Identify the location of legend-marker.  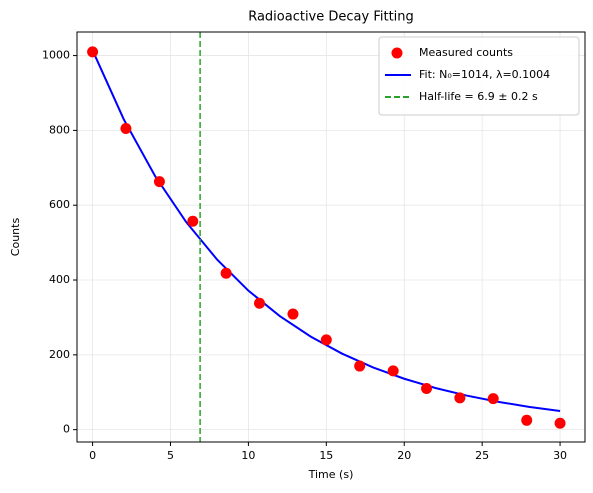
(397, 53).